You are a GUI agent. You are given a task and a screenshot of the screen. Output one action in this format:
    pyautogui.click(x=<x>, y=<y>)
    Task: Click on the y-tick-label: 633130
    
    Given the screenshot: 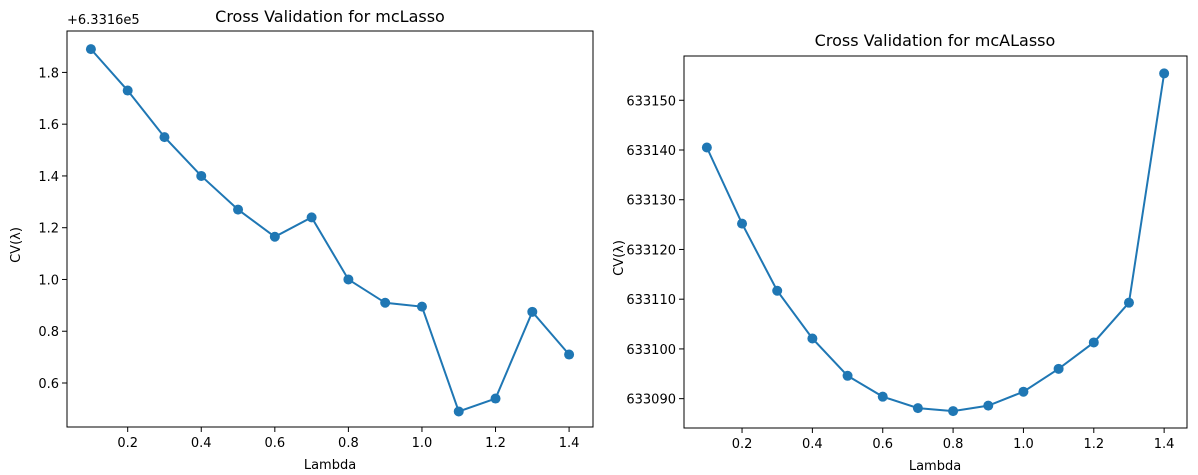 What is the action you would take?
    pyautogui.click(x=651, y=201)
    